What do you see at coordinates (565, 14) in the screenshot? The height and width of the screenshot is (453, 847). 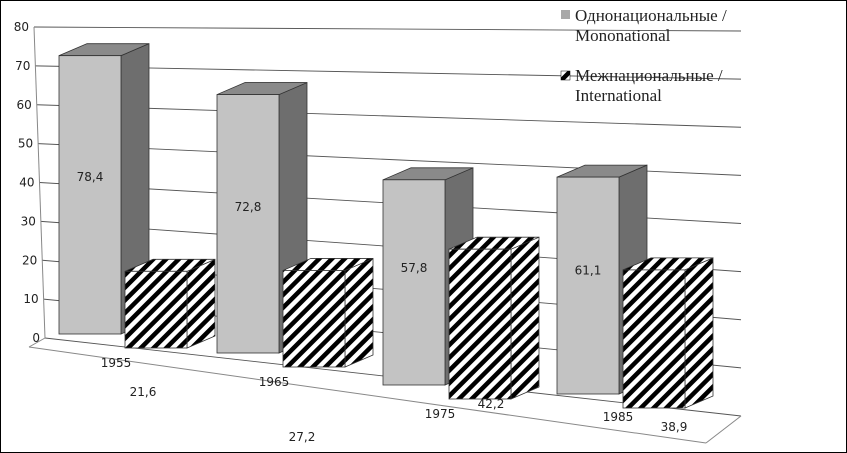 I see `legend-swatch-mononational` at bounding box center [565, 14].